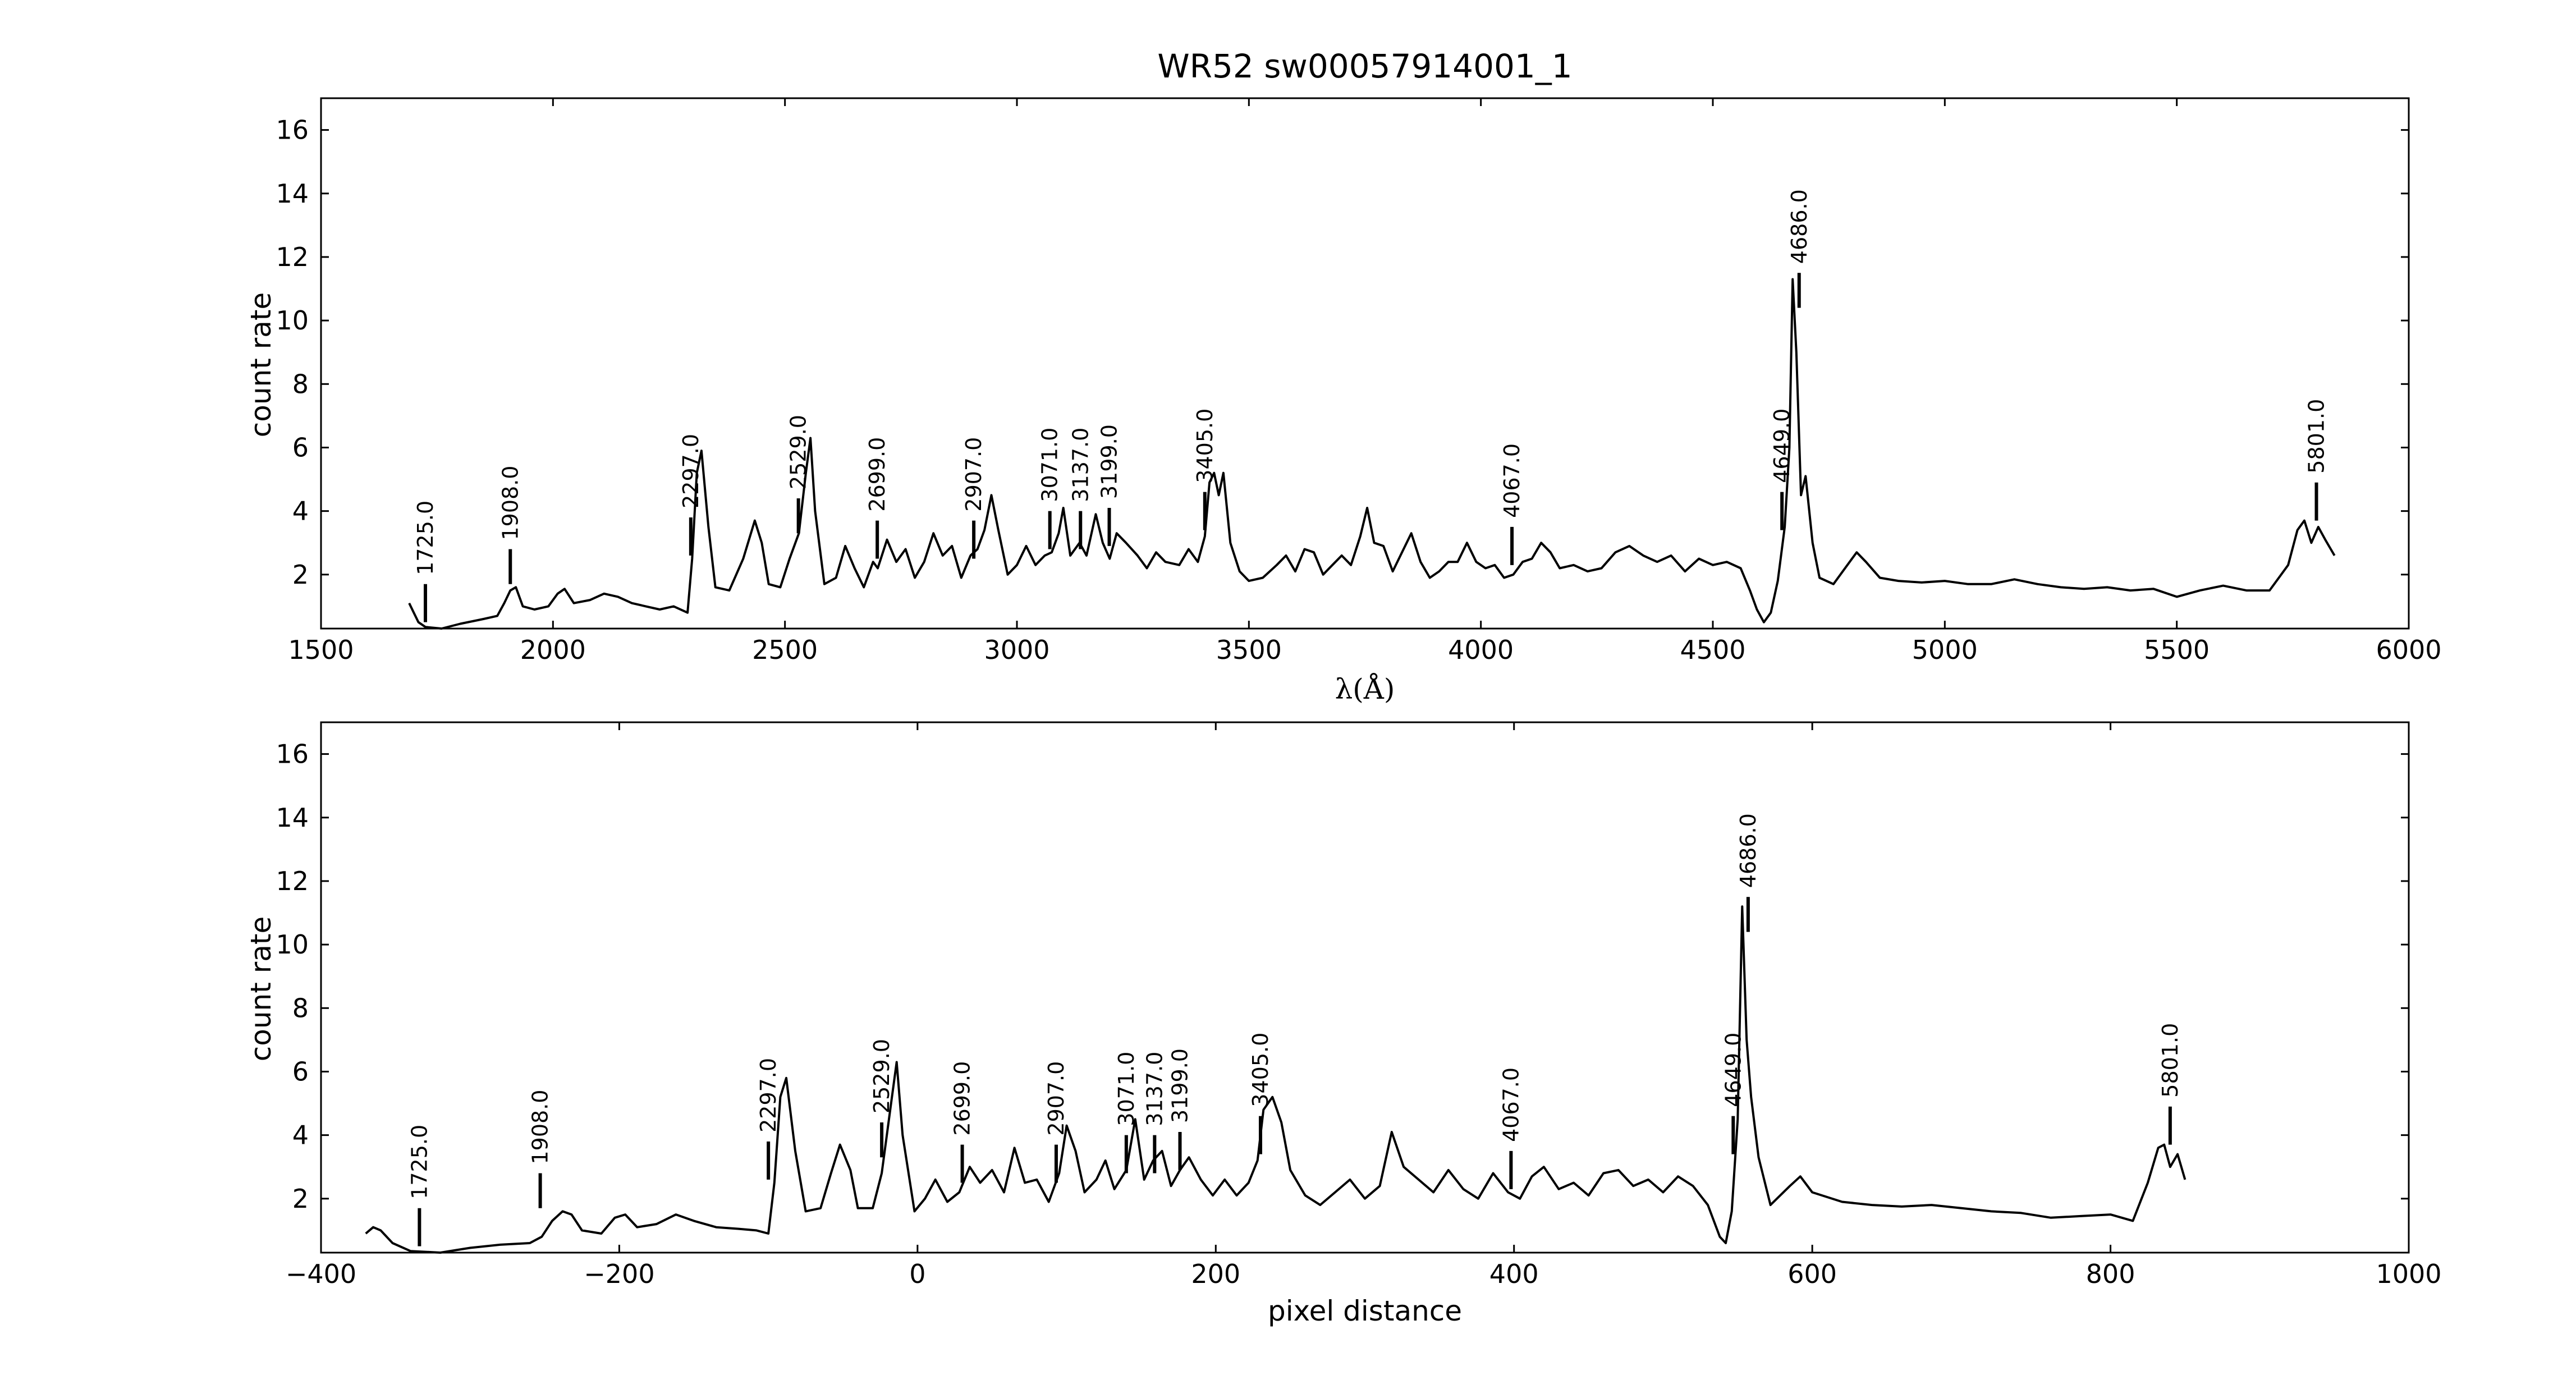  What do you see at coordinates (1510, 1104) in the screenshot?
I see `bottom-line-label: 4067.0` at bounding box center [1510, 1104].